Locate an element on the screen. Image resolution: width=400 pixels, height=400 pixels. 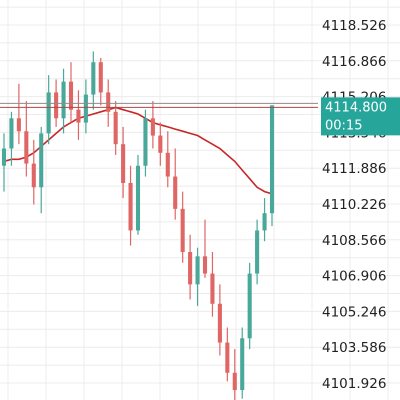
current-price-tag: 4114.800 00:15 is located at coordinates (360, 116).